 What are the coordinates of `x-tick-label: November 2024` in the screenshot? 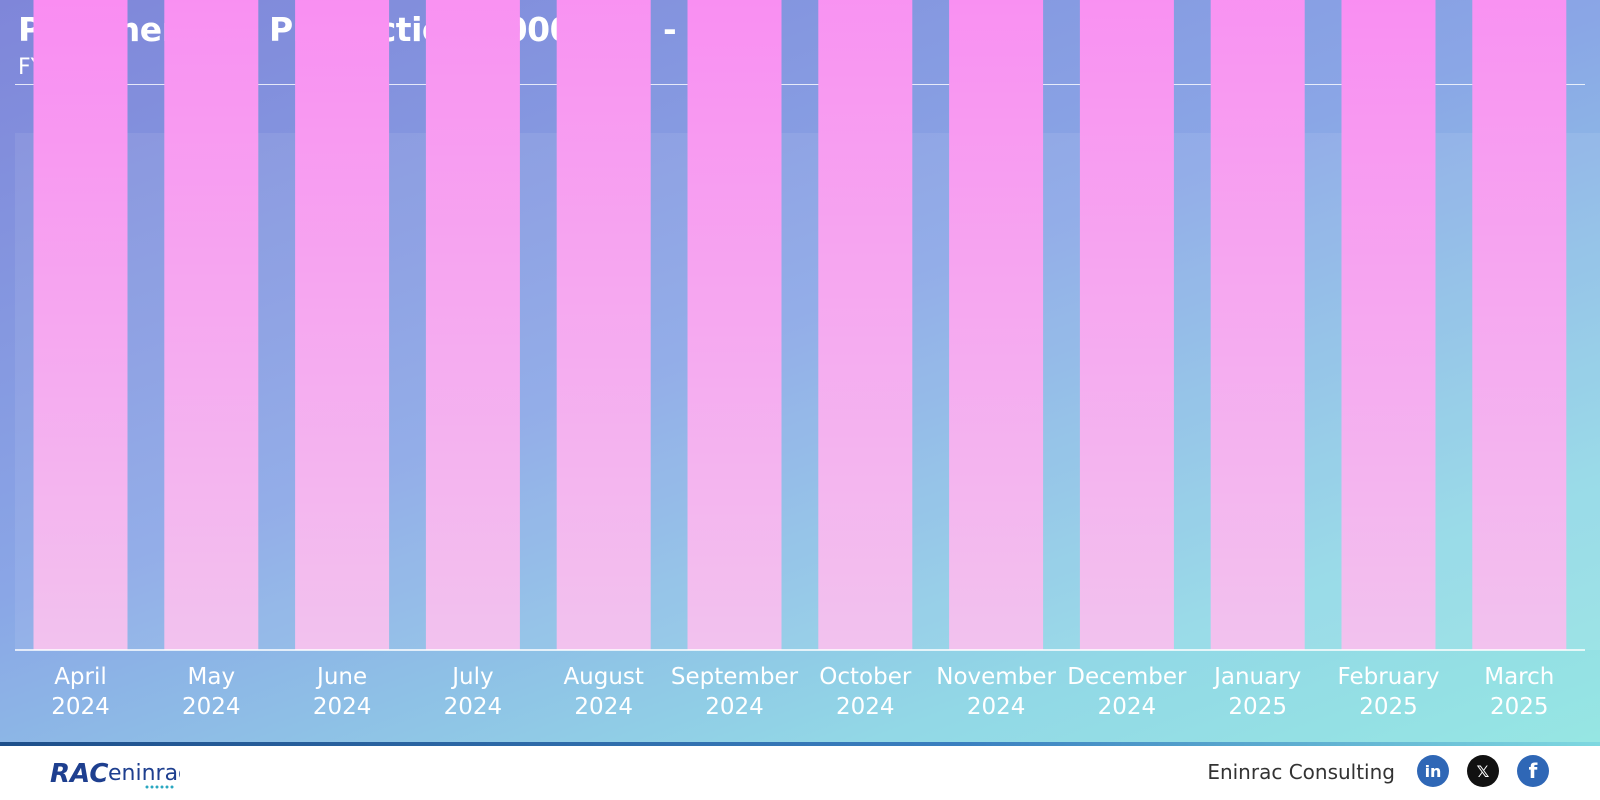 It's located at (996, 692).